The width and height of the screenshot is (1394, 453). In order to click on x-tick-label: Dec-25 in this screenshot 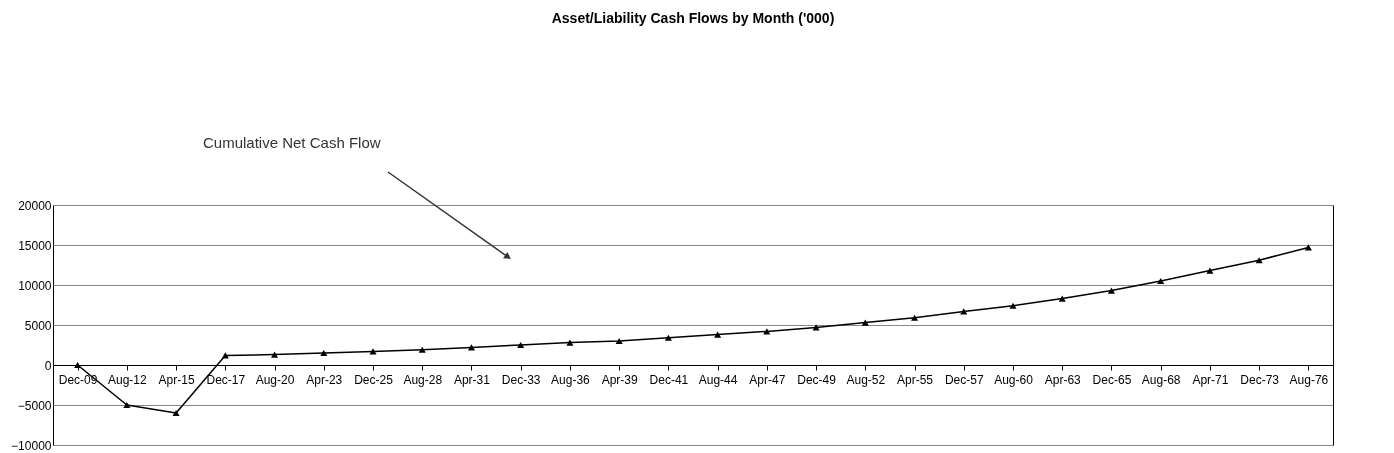, I will do `click(374, 379)`.